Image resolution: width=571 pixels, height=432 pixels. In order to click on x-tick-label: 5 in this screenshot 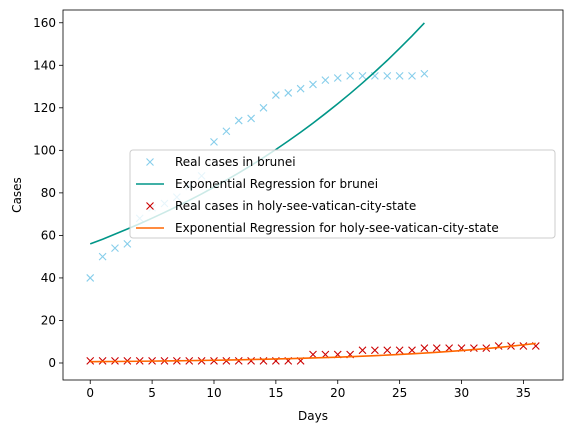, I will do `click(152, 393)`.